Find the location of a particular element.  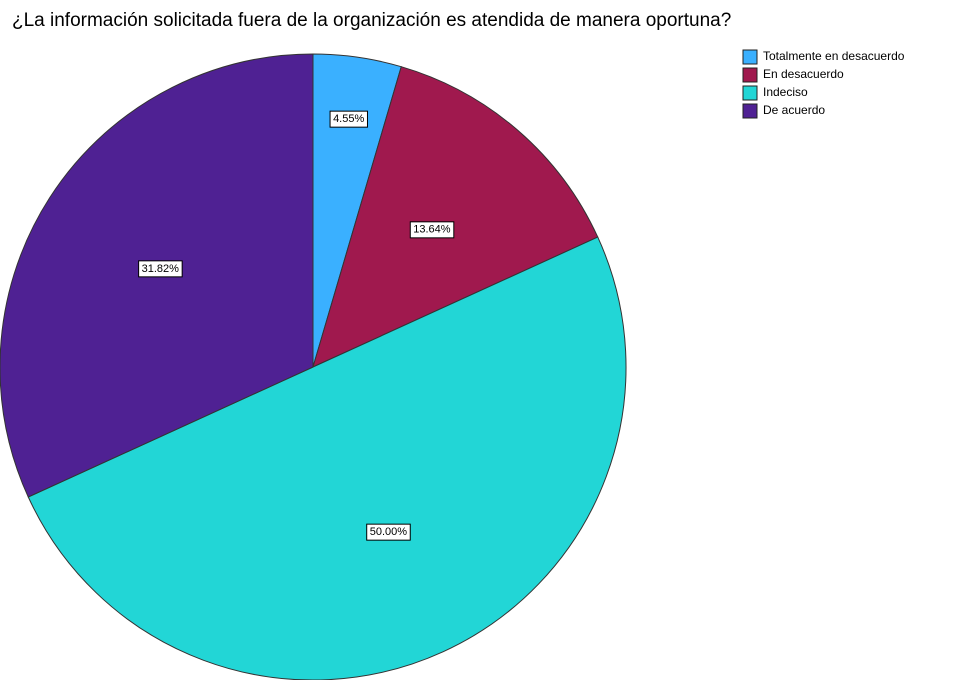

data-label-text: 13.64% is located at coordinates (432, 230).